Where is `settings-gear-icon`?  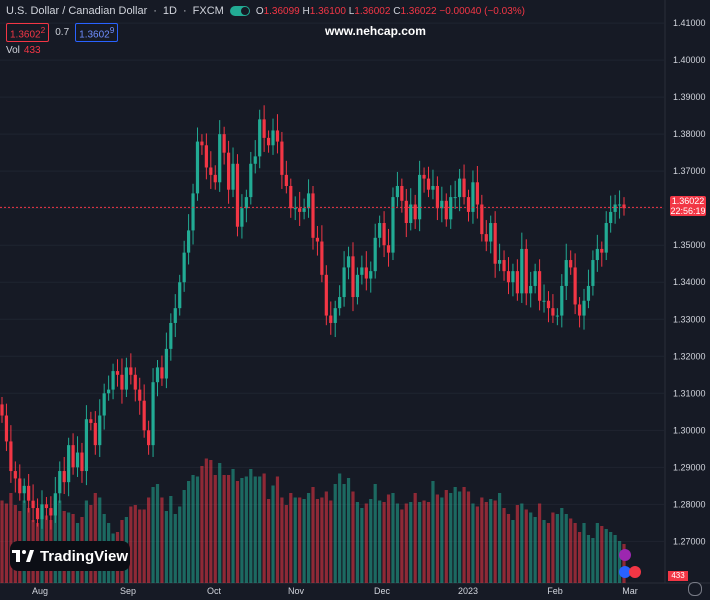
settings-gear-icon is located at coordinates (695, 589).